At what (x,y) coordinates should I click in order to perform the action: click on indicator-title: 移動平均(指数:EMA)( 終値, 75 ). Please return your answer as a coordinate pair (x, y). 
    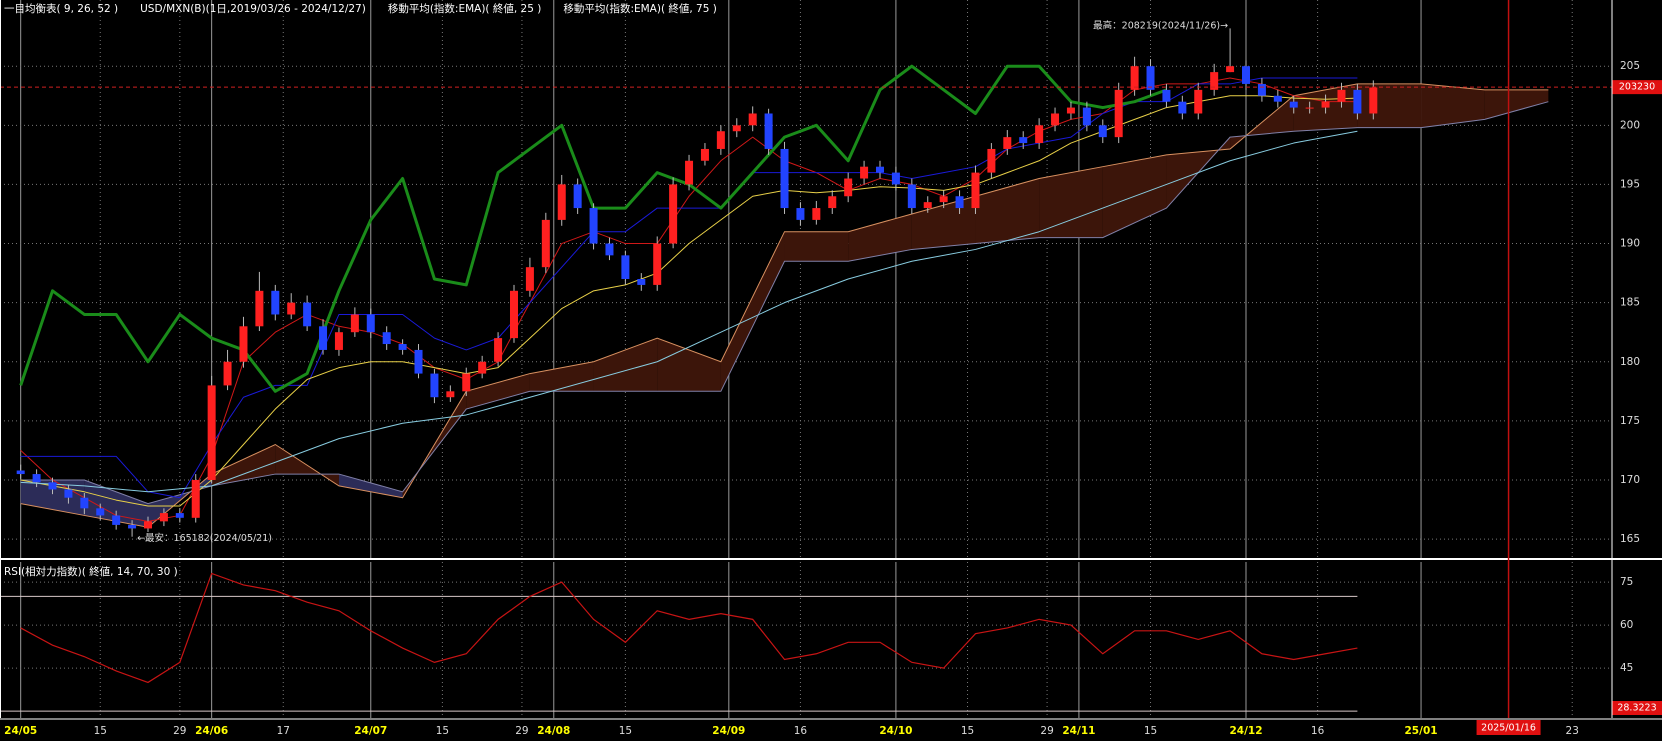
    Looking at the image, I should click on (640, 8).